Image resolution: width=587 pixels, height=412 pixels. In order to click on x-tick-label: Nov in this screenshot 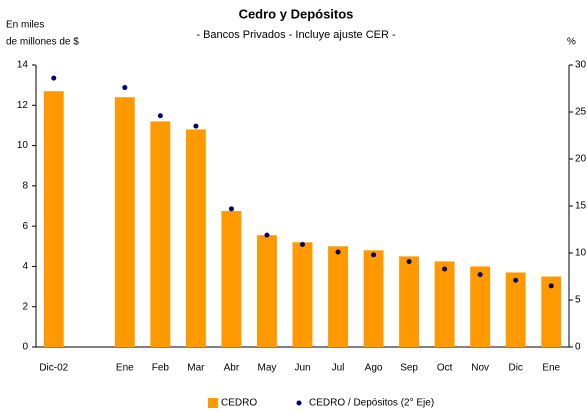, I will do `click(480, 368)`.